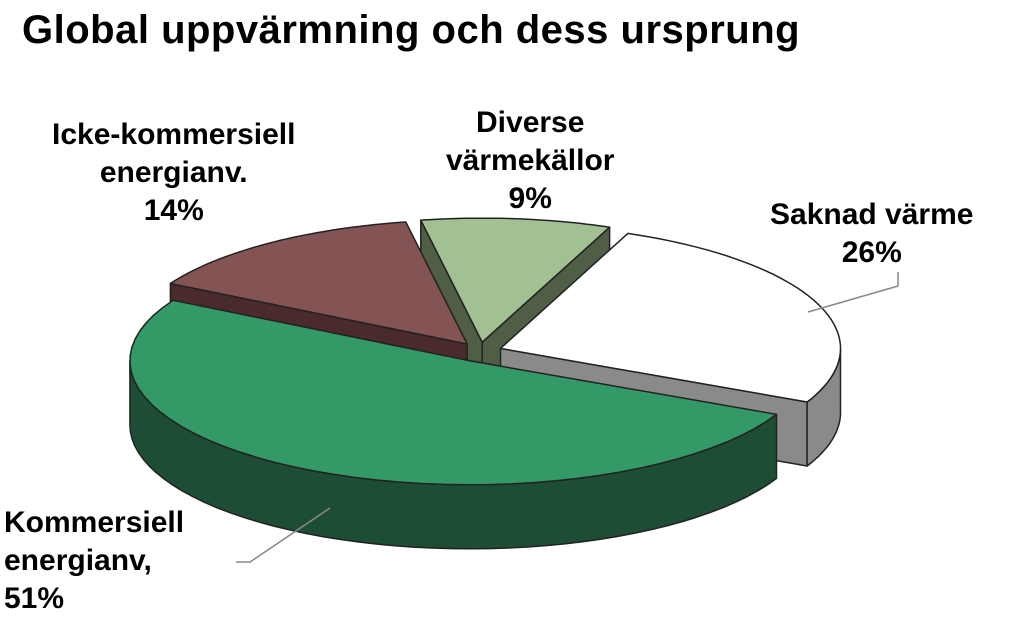 This screenshot has width=1024, height=620. I want to click on slice-percent-label: 51%, so click(34, 598).